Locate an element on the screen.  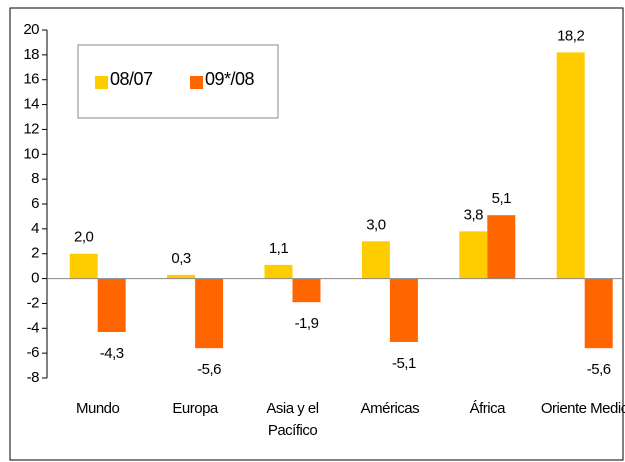
y-tick-label: -8 is located at coordinates (33, 377).